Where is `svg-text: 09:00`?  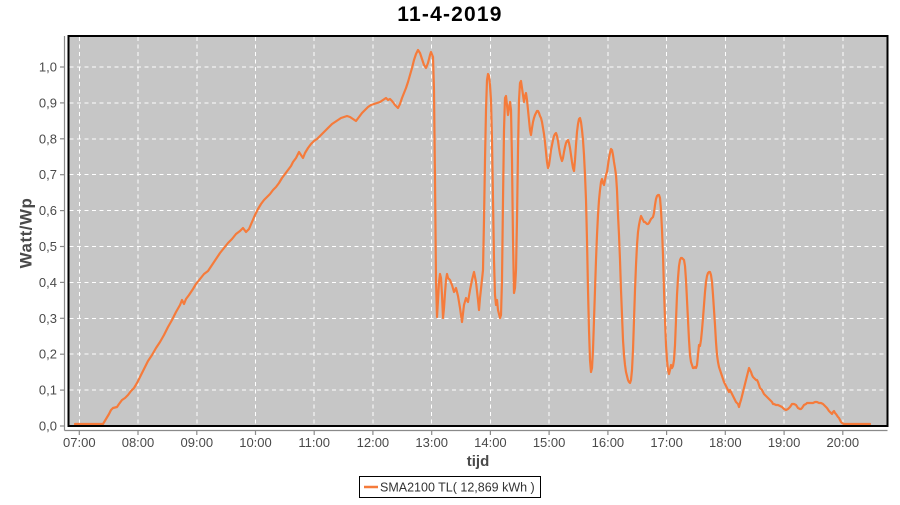
svg-text: 09:00 is located at coordinates (197, 442).